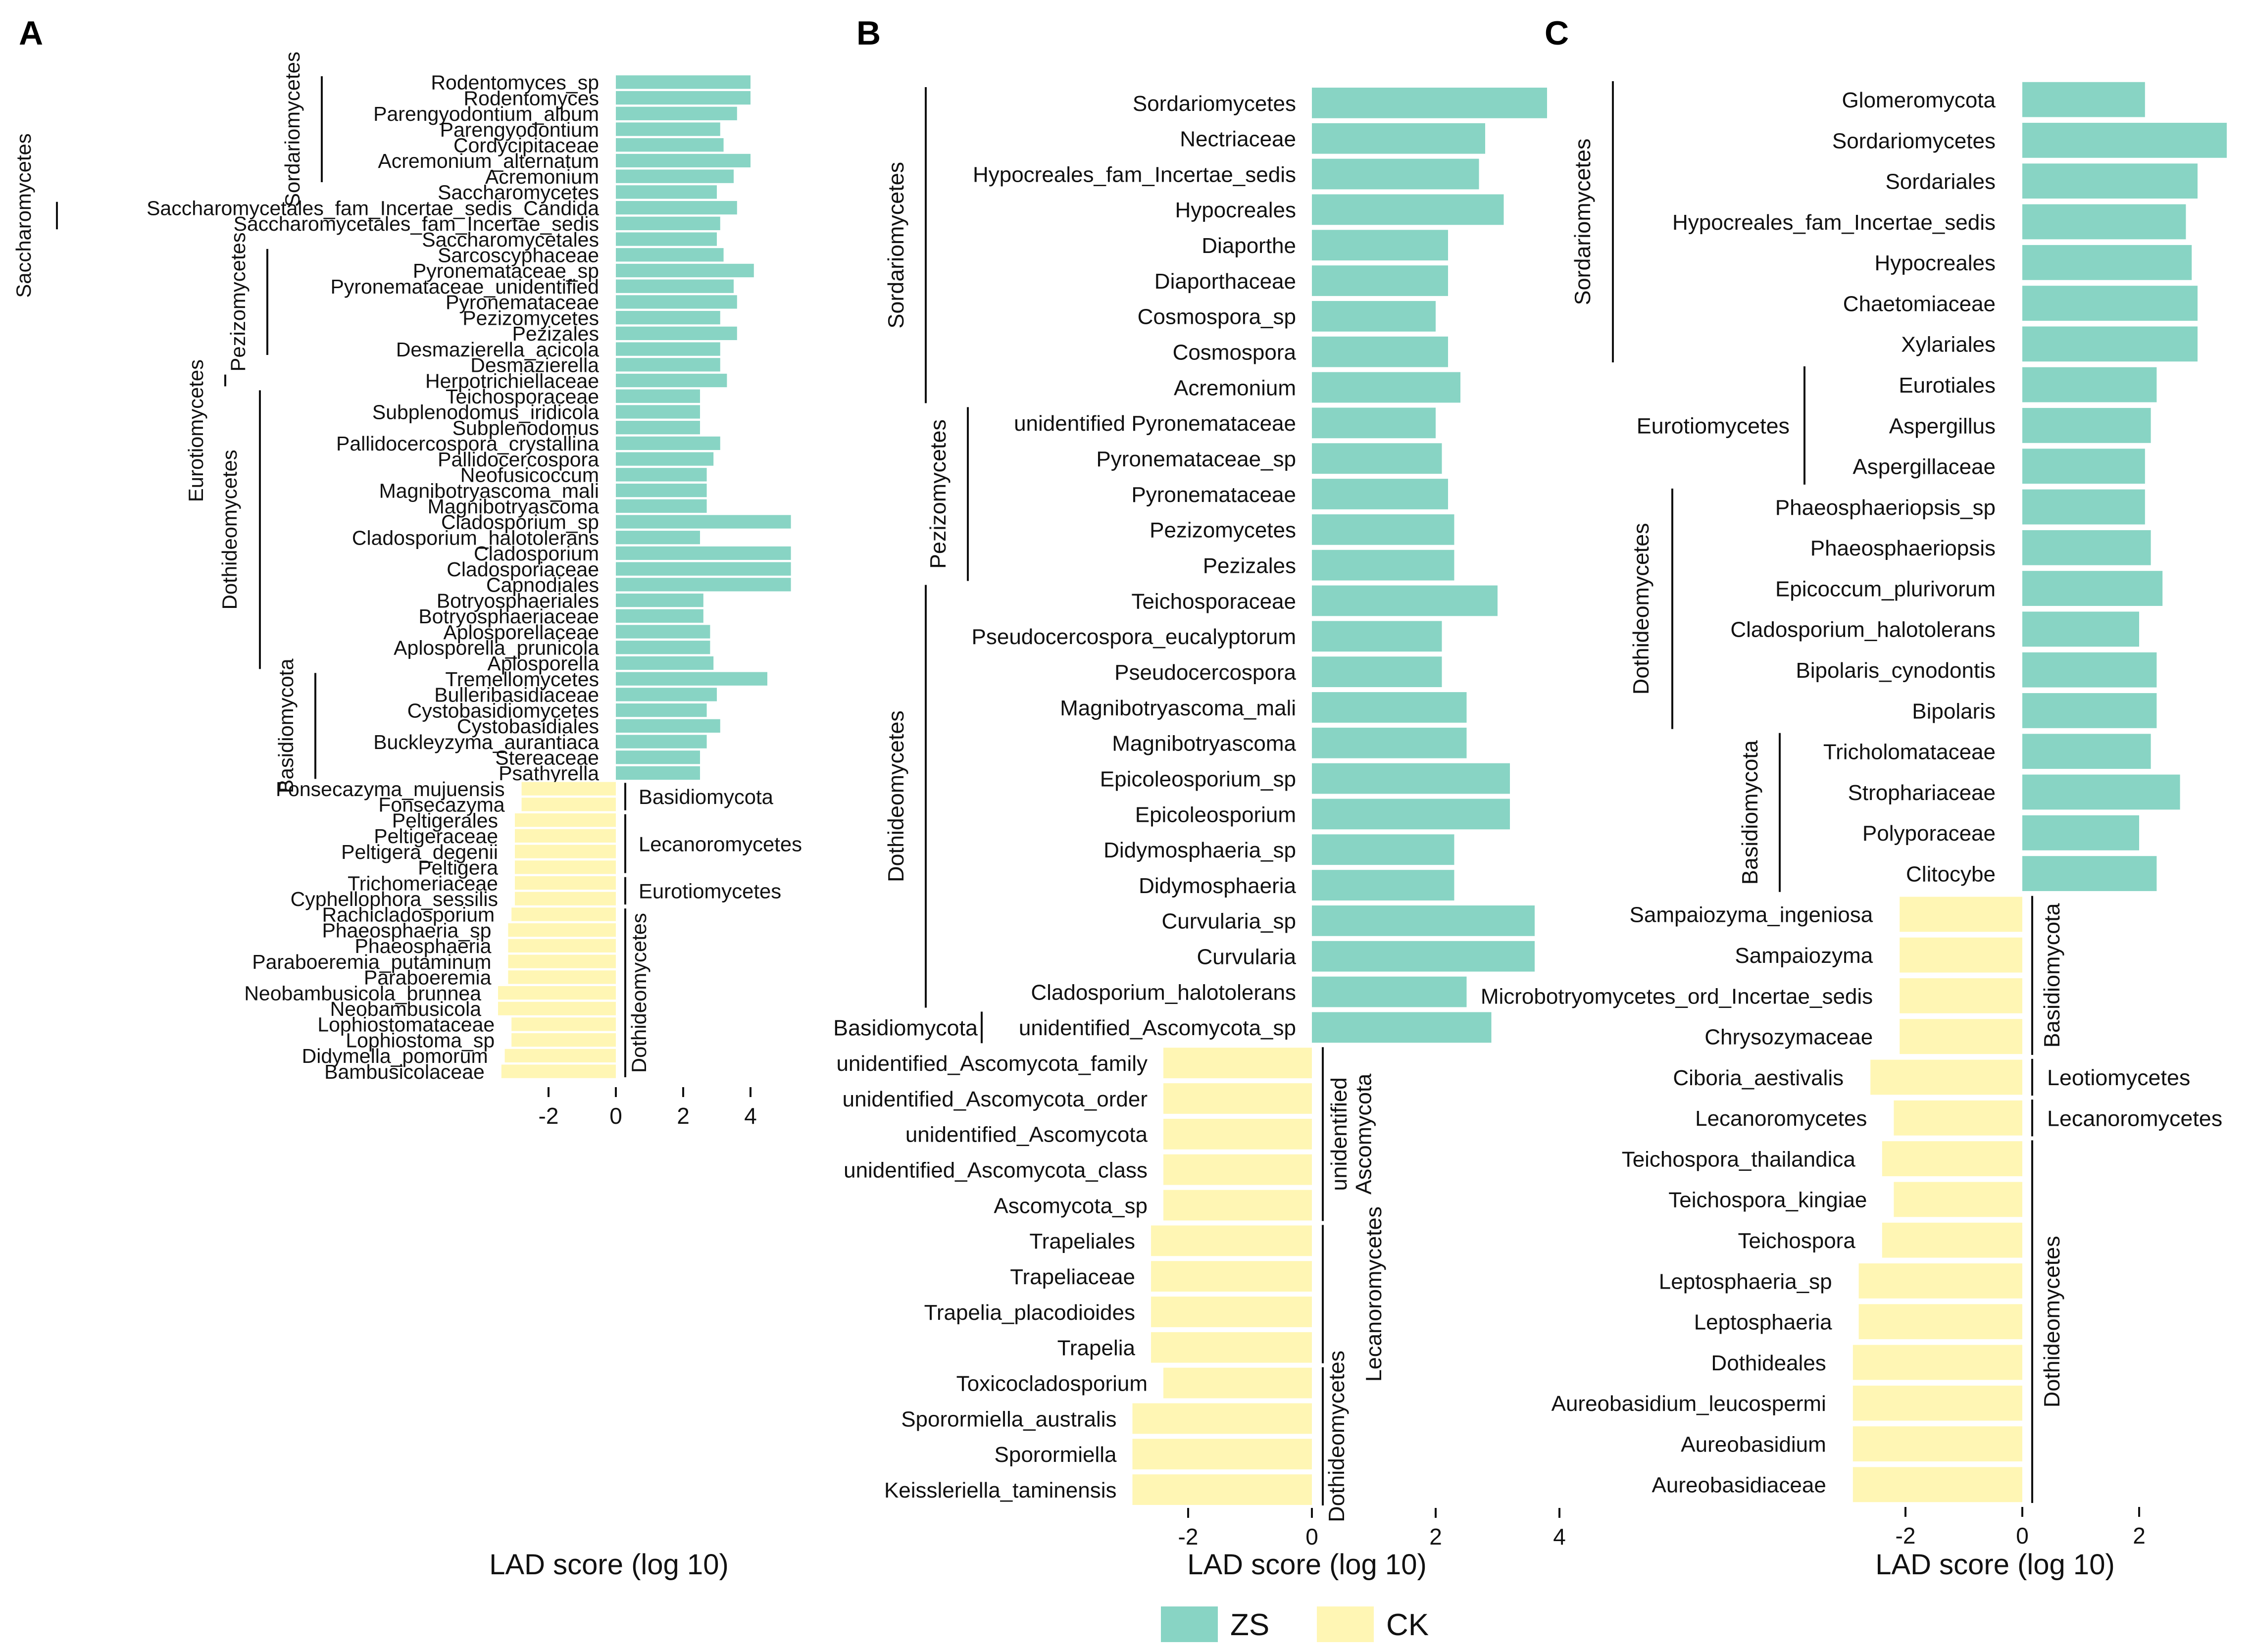 The image size is (2253, 1652). What do you see at coordinates (1640, 609) in the screenshot?
I see `group-label: Dothideomycetes` at bounding box center [1640, 609].